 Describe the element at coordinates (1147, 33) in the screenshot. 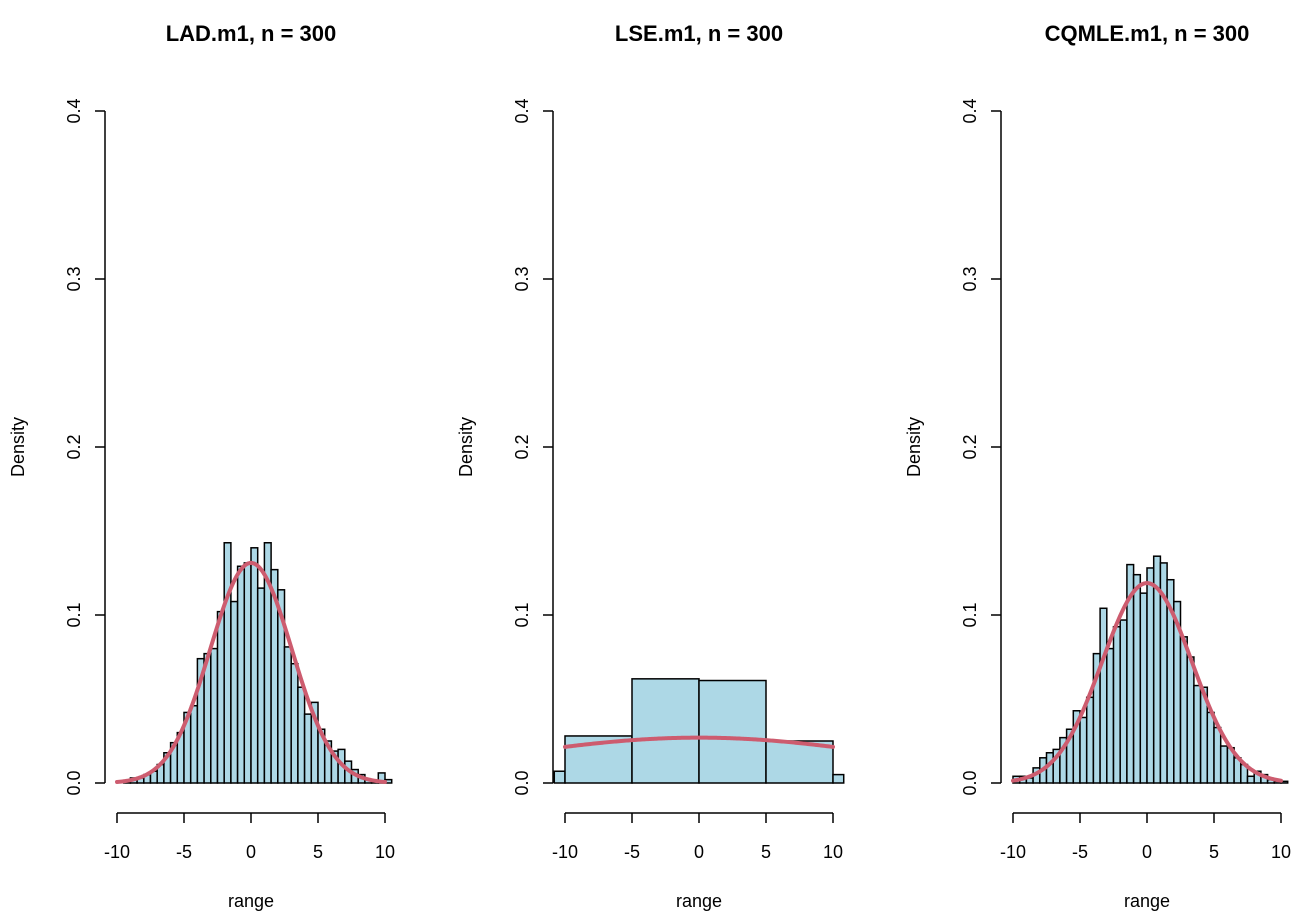

I see `panel-title: CQMLE.m1, n = 300` at that location.